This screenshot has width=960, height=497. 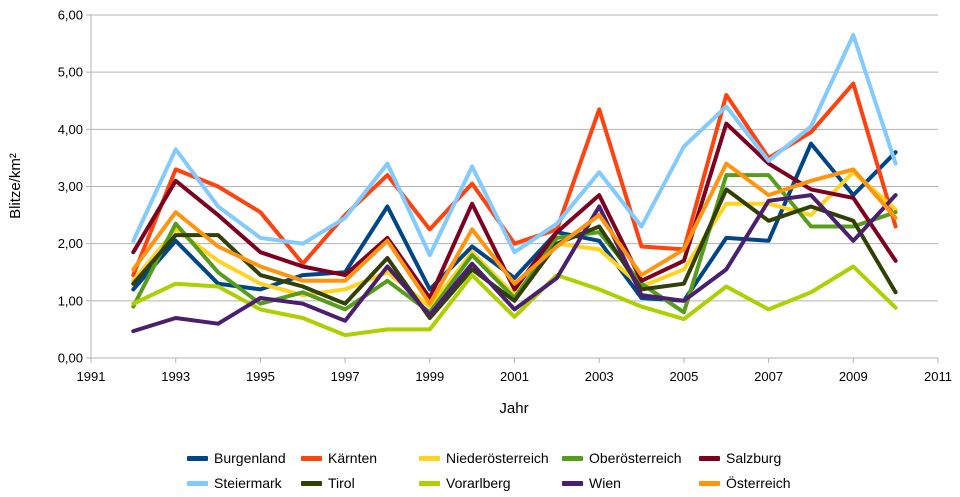 I want to click on y-axis-title: Blitze/km², so click(x=15, y=186).